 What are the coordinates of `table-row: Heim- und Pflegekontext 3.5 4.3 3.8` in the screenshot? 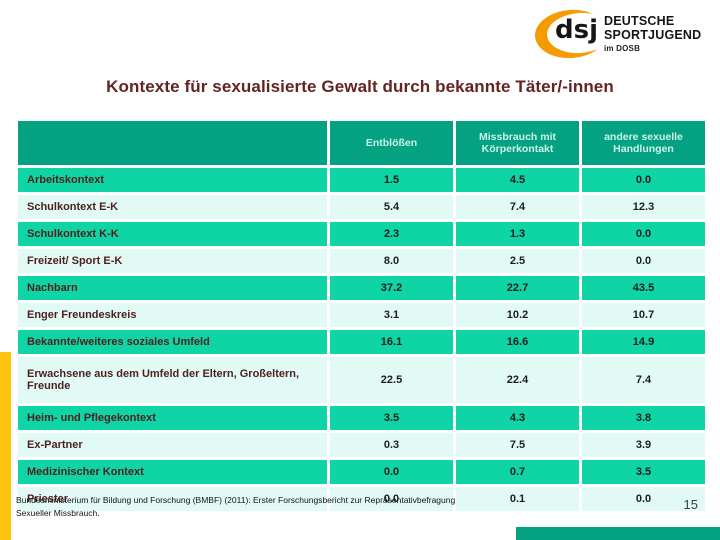 It's located at (361, 418).